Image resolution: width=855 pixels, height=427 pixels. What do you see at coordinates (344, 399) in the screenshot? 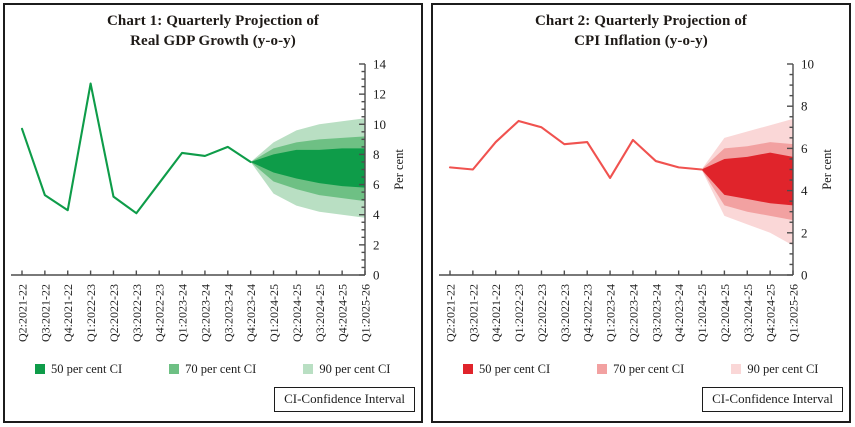
I see `gdp-ci-note-box: CI-Confidence Interval` at bounding box center [344, 399].